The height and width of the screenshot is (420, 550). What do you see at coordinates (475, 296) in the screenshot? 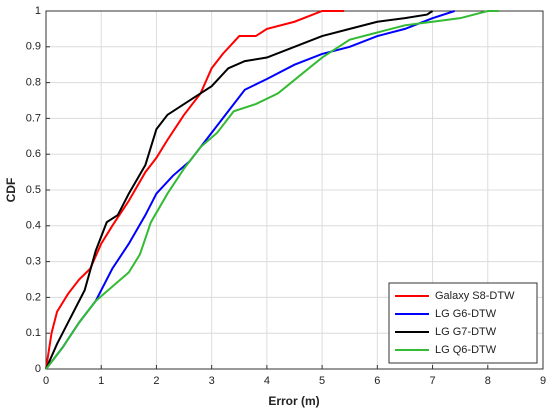
I see `legend-label: Galaxy S8-DTW` at bounding box center [475, 296].